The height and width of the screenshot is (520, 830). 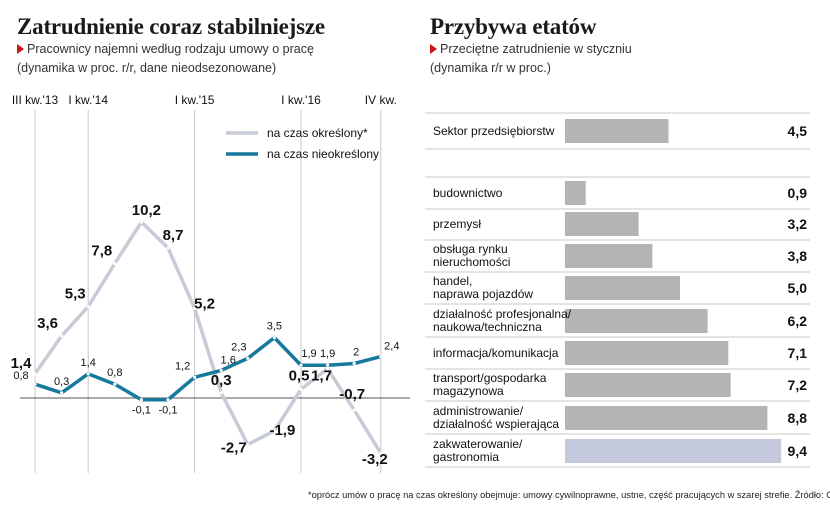 I want to click on category-label-line: gastronomia, so click(x=466, y=457).